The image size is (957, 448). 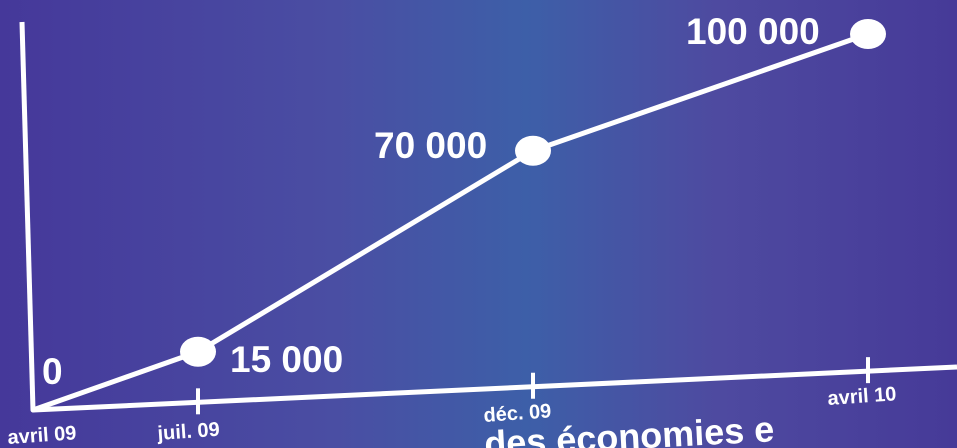 What do you see at coordinates (188, 432) in the screenshot?
I see `x-tick-label: juil. 09` at bounding box center [188, 432].